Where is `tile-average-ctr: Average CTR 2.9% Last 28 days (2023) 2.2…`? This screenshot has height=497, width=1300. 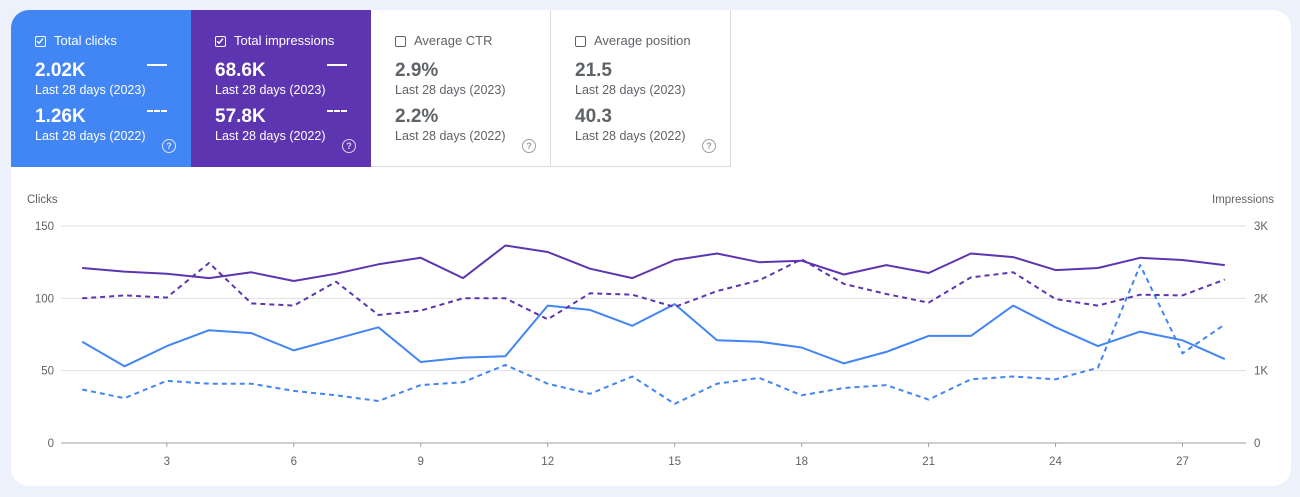 tile-average-ctr: Average CTR 2.9% Last 28 days (2023) 2.2… is located at coordinates (461, 88).